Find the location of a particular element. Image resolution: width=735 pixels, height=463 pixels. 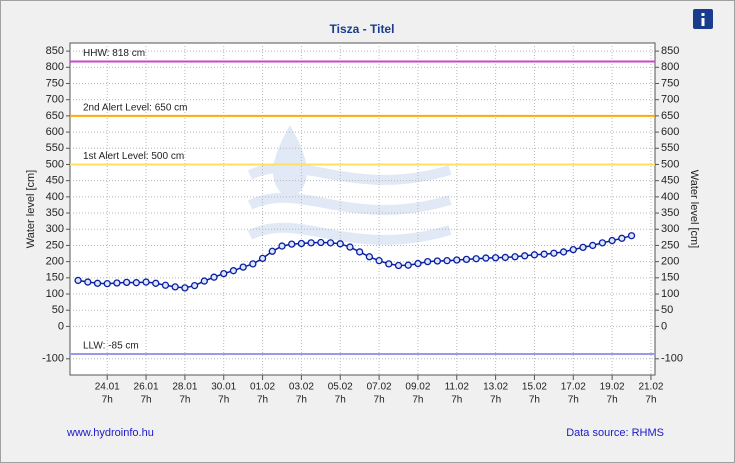

y-tick-label: 150 is located at coordinates (55, 278).